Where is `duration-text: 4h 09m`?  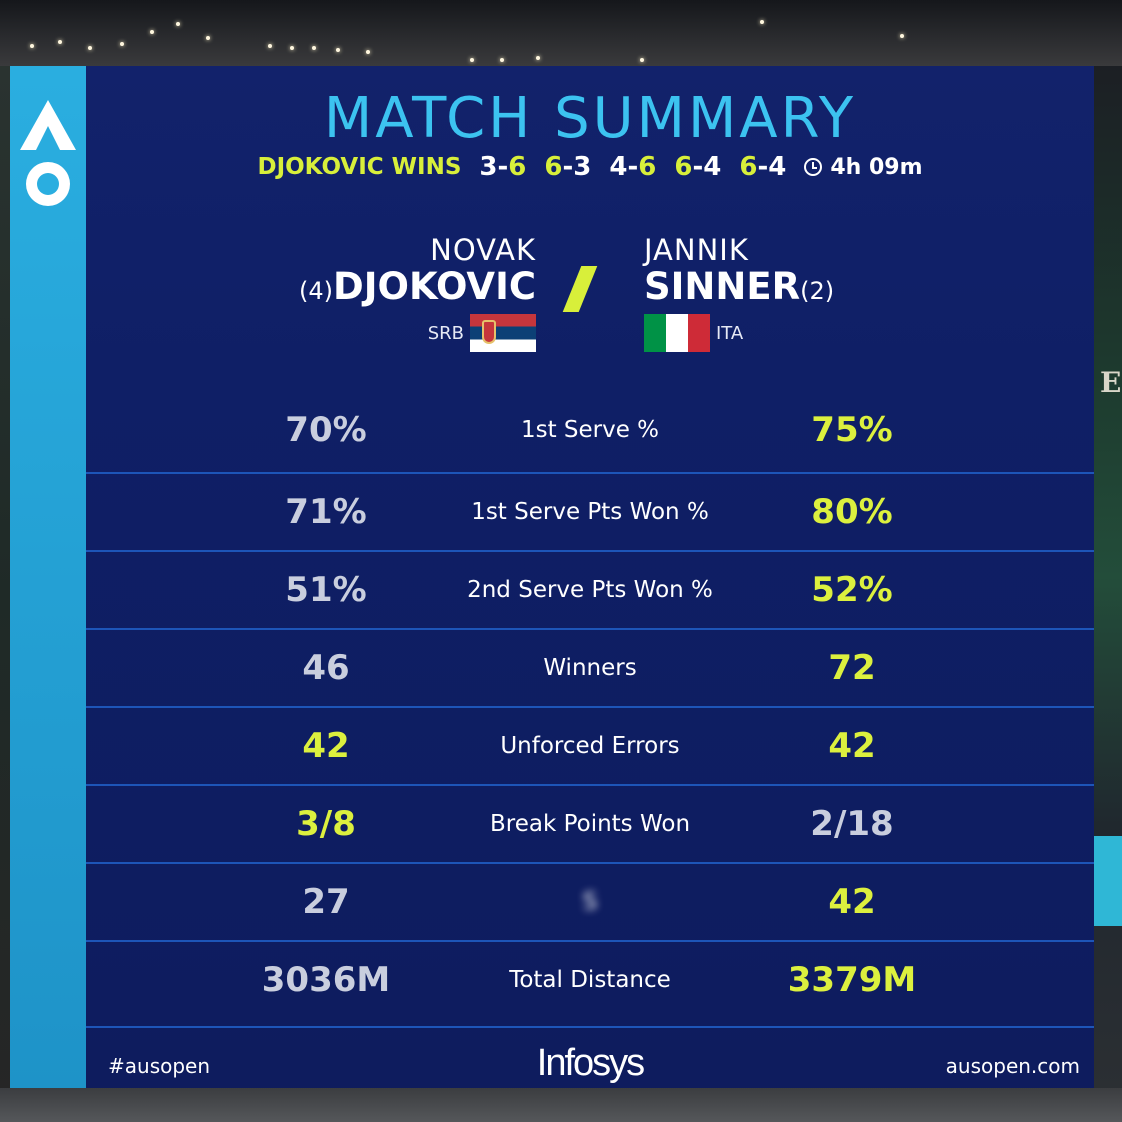
duration-text: 4h 09m is located at coordinates (876, 167).